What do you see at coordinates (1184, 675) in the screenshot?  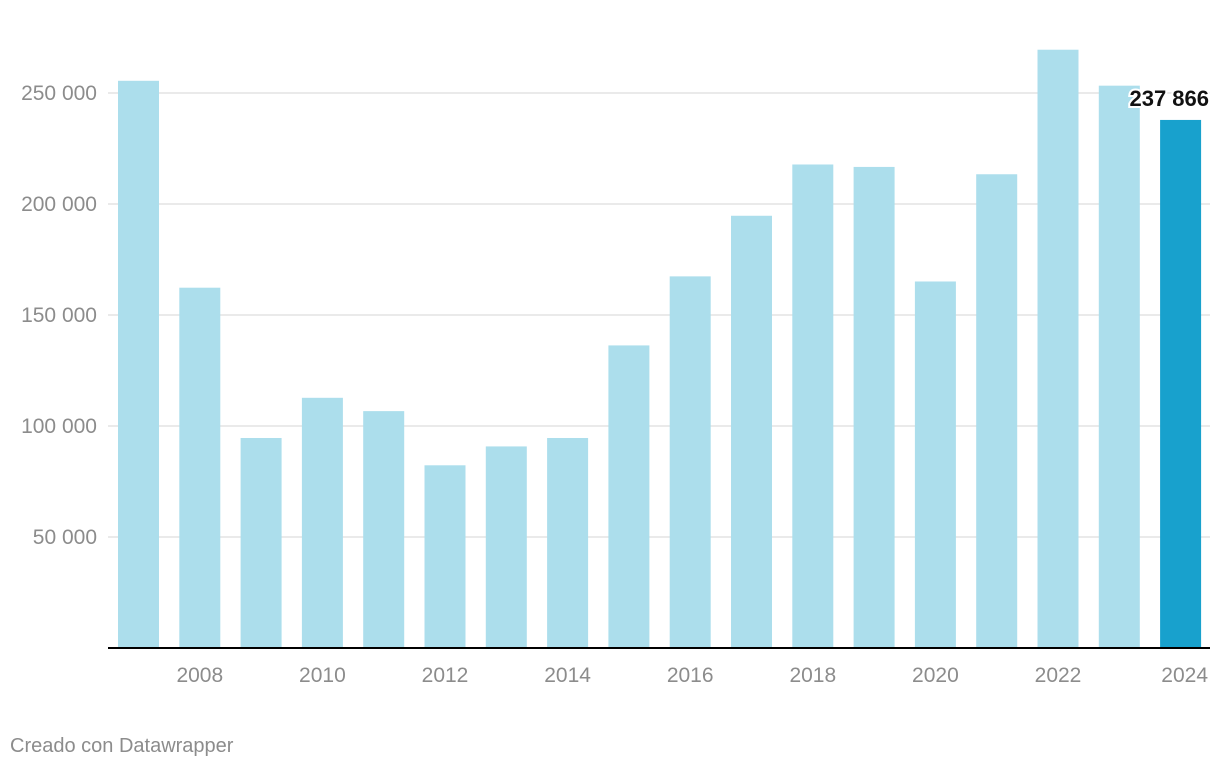 I see `x-tick-label: 2024` at bounding box center [1184, 675].